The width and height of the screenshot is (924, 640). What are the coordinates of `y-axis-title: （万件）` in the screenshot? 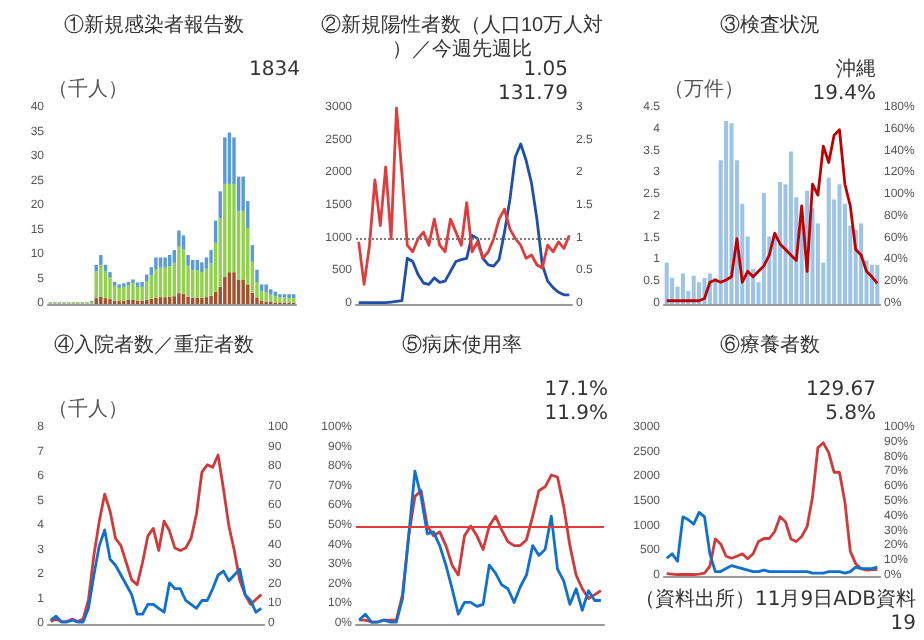 It's located at (704, 90).